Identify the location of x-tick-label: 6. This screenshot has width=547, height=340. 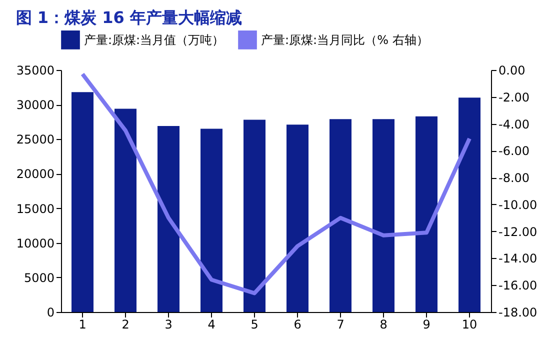
(298, 325).